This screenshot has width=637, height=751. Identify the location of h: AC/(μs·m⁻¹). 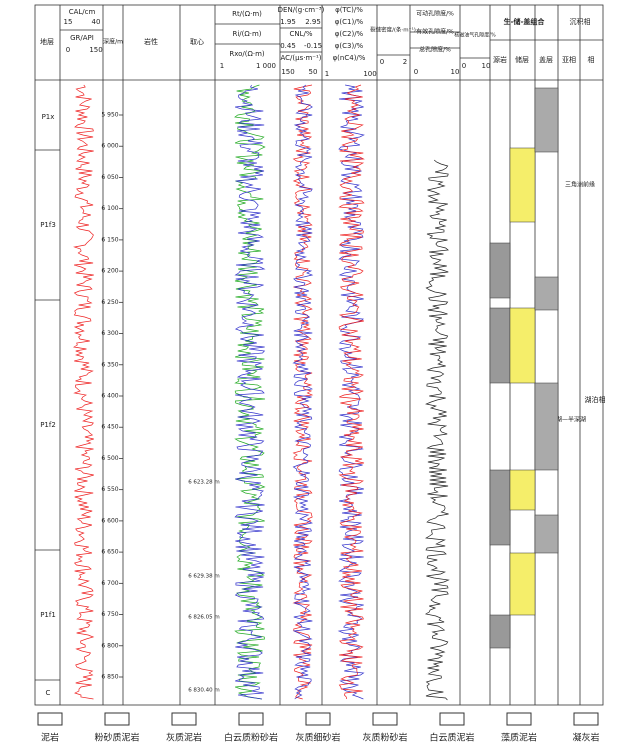
(300, 58).